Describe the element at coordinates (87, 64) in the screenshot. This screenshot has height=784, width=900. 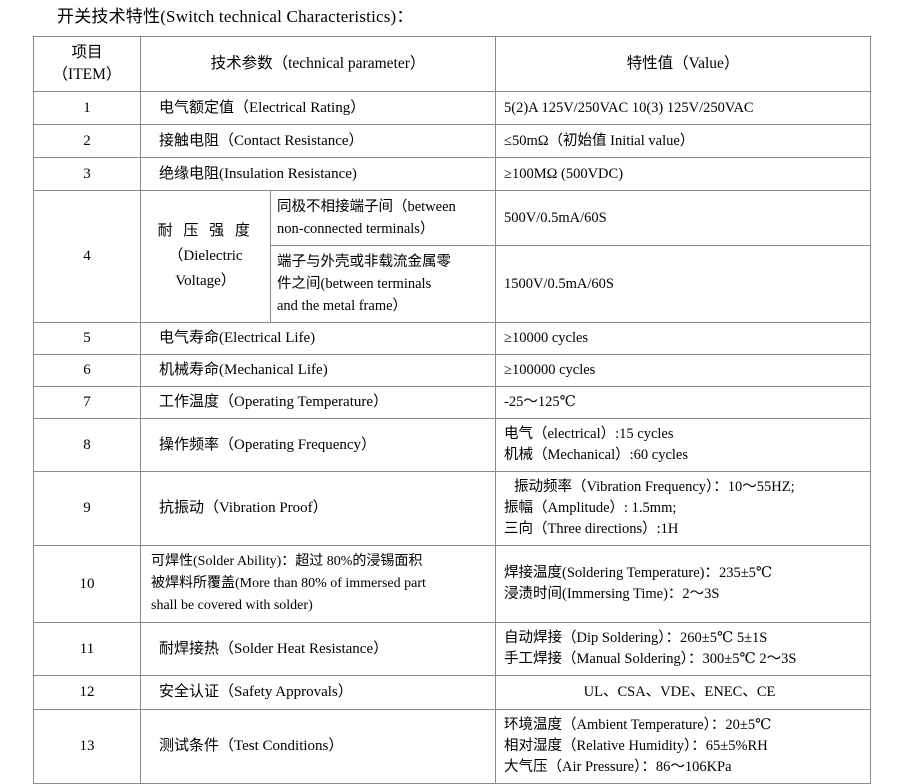
I see `header-cell-item: 项目 （ITEM）` at that location.